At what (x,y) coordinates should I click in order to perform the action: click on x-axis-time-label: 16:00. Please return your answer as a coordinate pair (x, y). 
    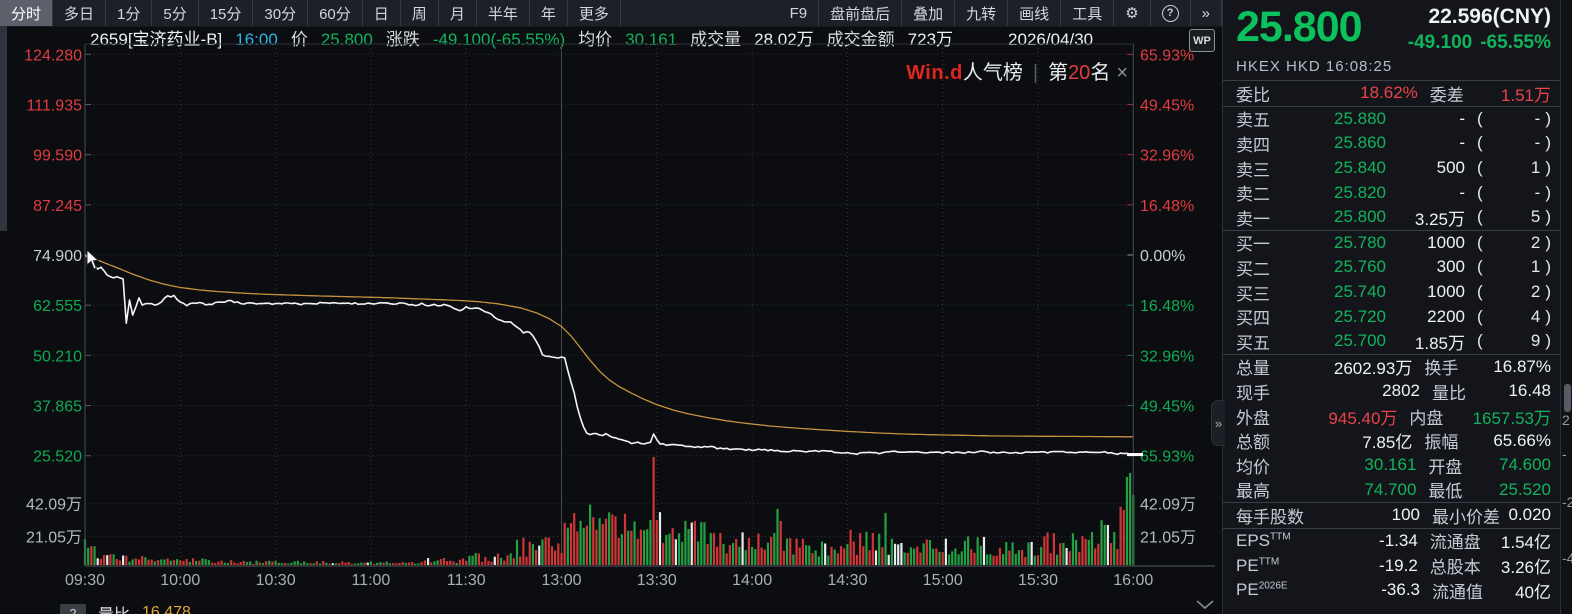
    Looking at the image, I should click on (1133, 580).